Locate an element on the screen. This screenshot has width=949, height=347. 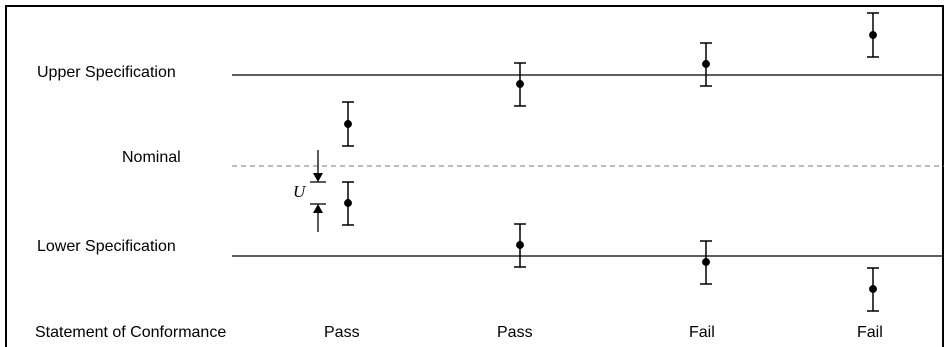
verdict-1: Pass is located at coordinates (342, 332).